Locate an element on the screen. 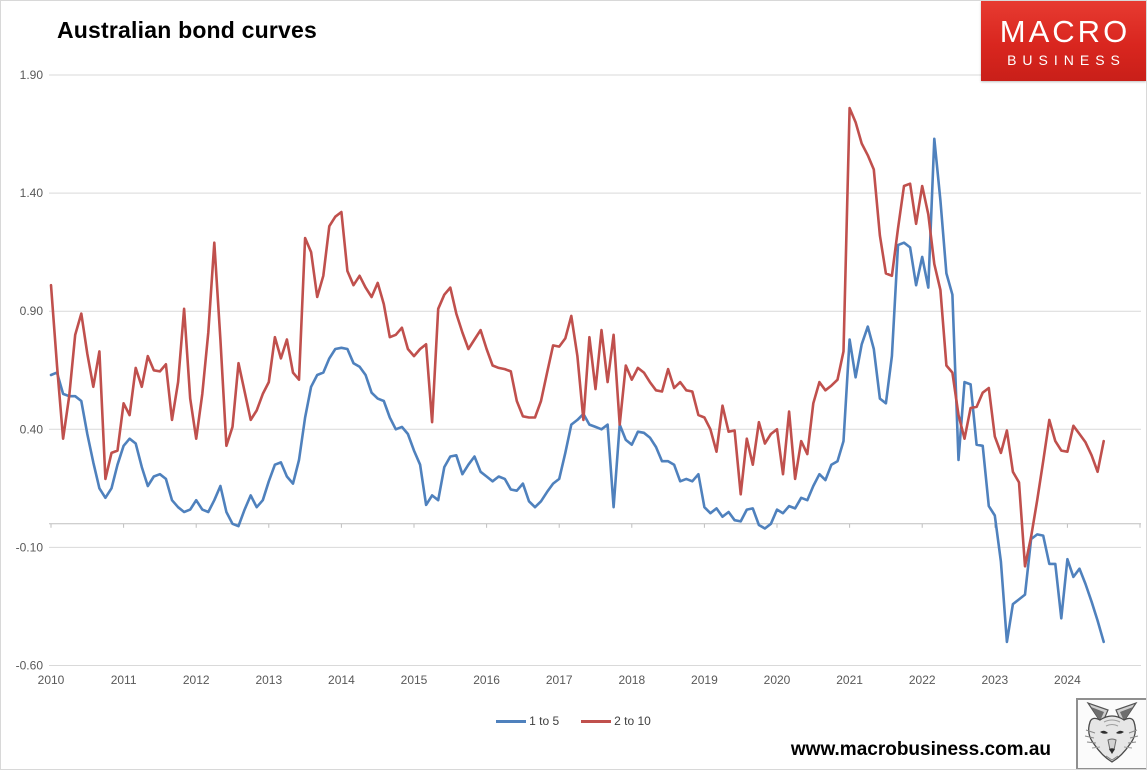 The height and width of the screenshot is (770, 1147). svg-text: 1.40 is located at coordinates (32, 193).